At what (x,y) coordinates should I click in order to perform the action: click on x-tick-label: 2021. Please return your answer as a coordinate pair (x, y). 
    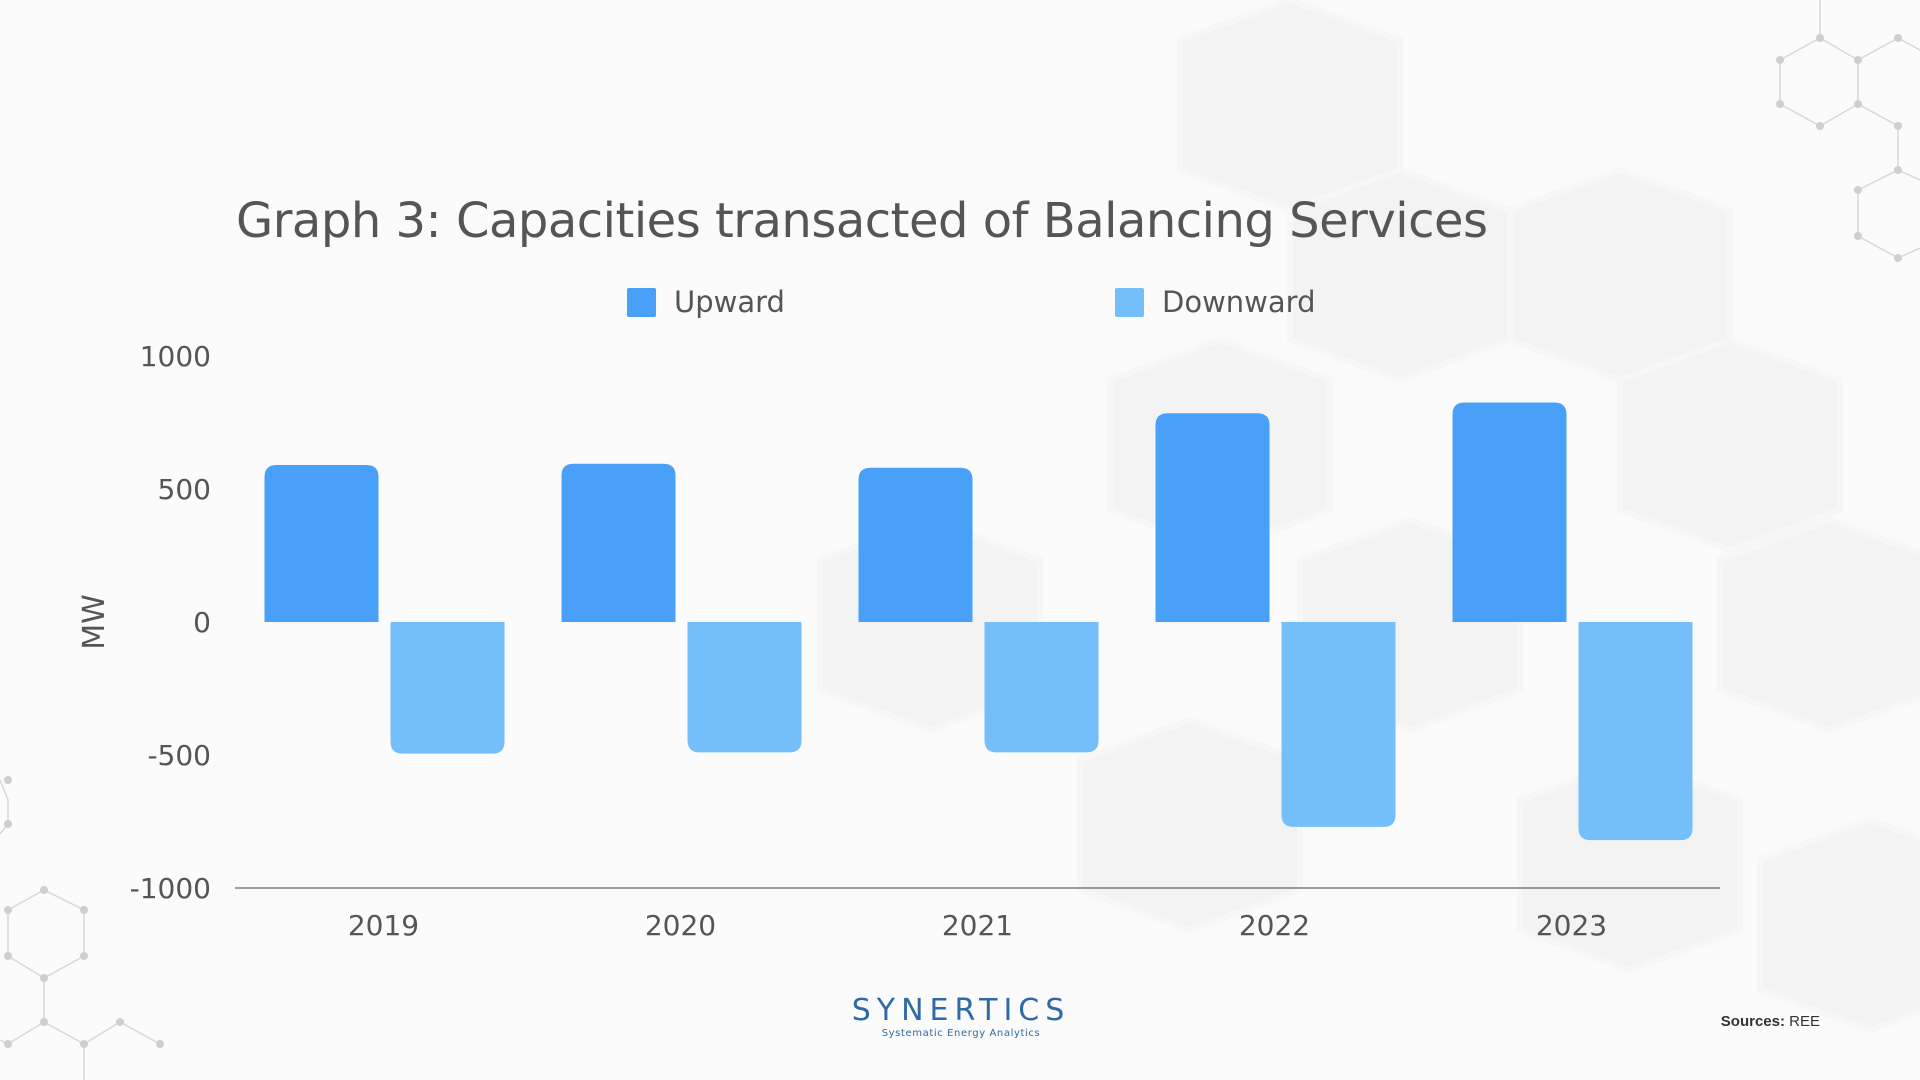
    Looking at the image, I should click on (977, 925).